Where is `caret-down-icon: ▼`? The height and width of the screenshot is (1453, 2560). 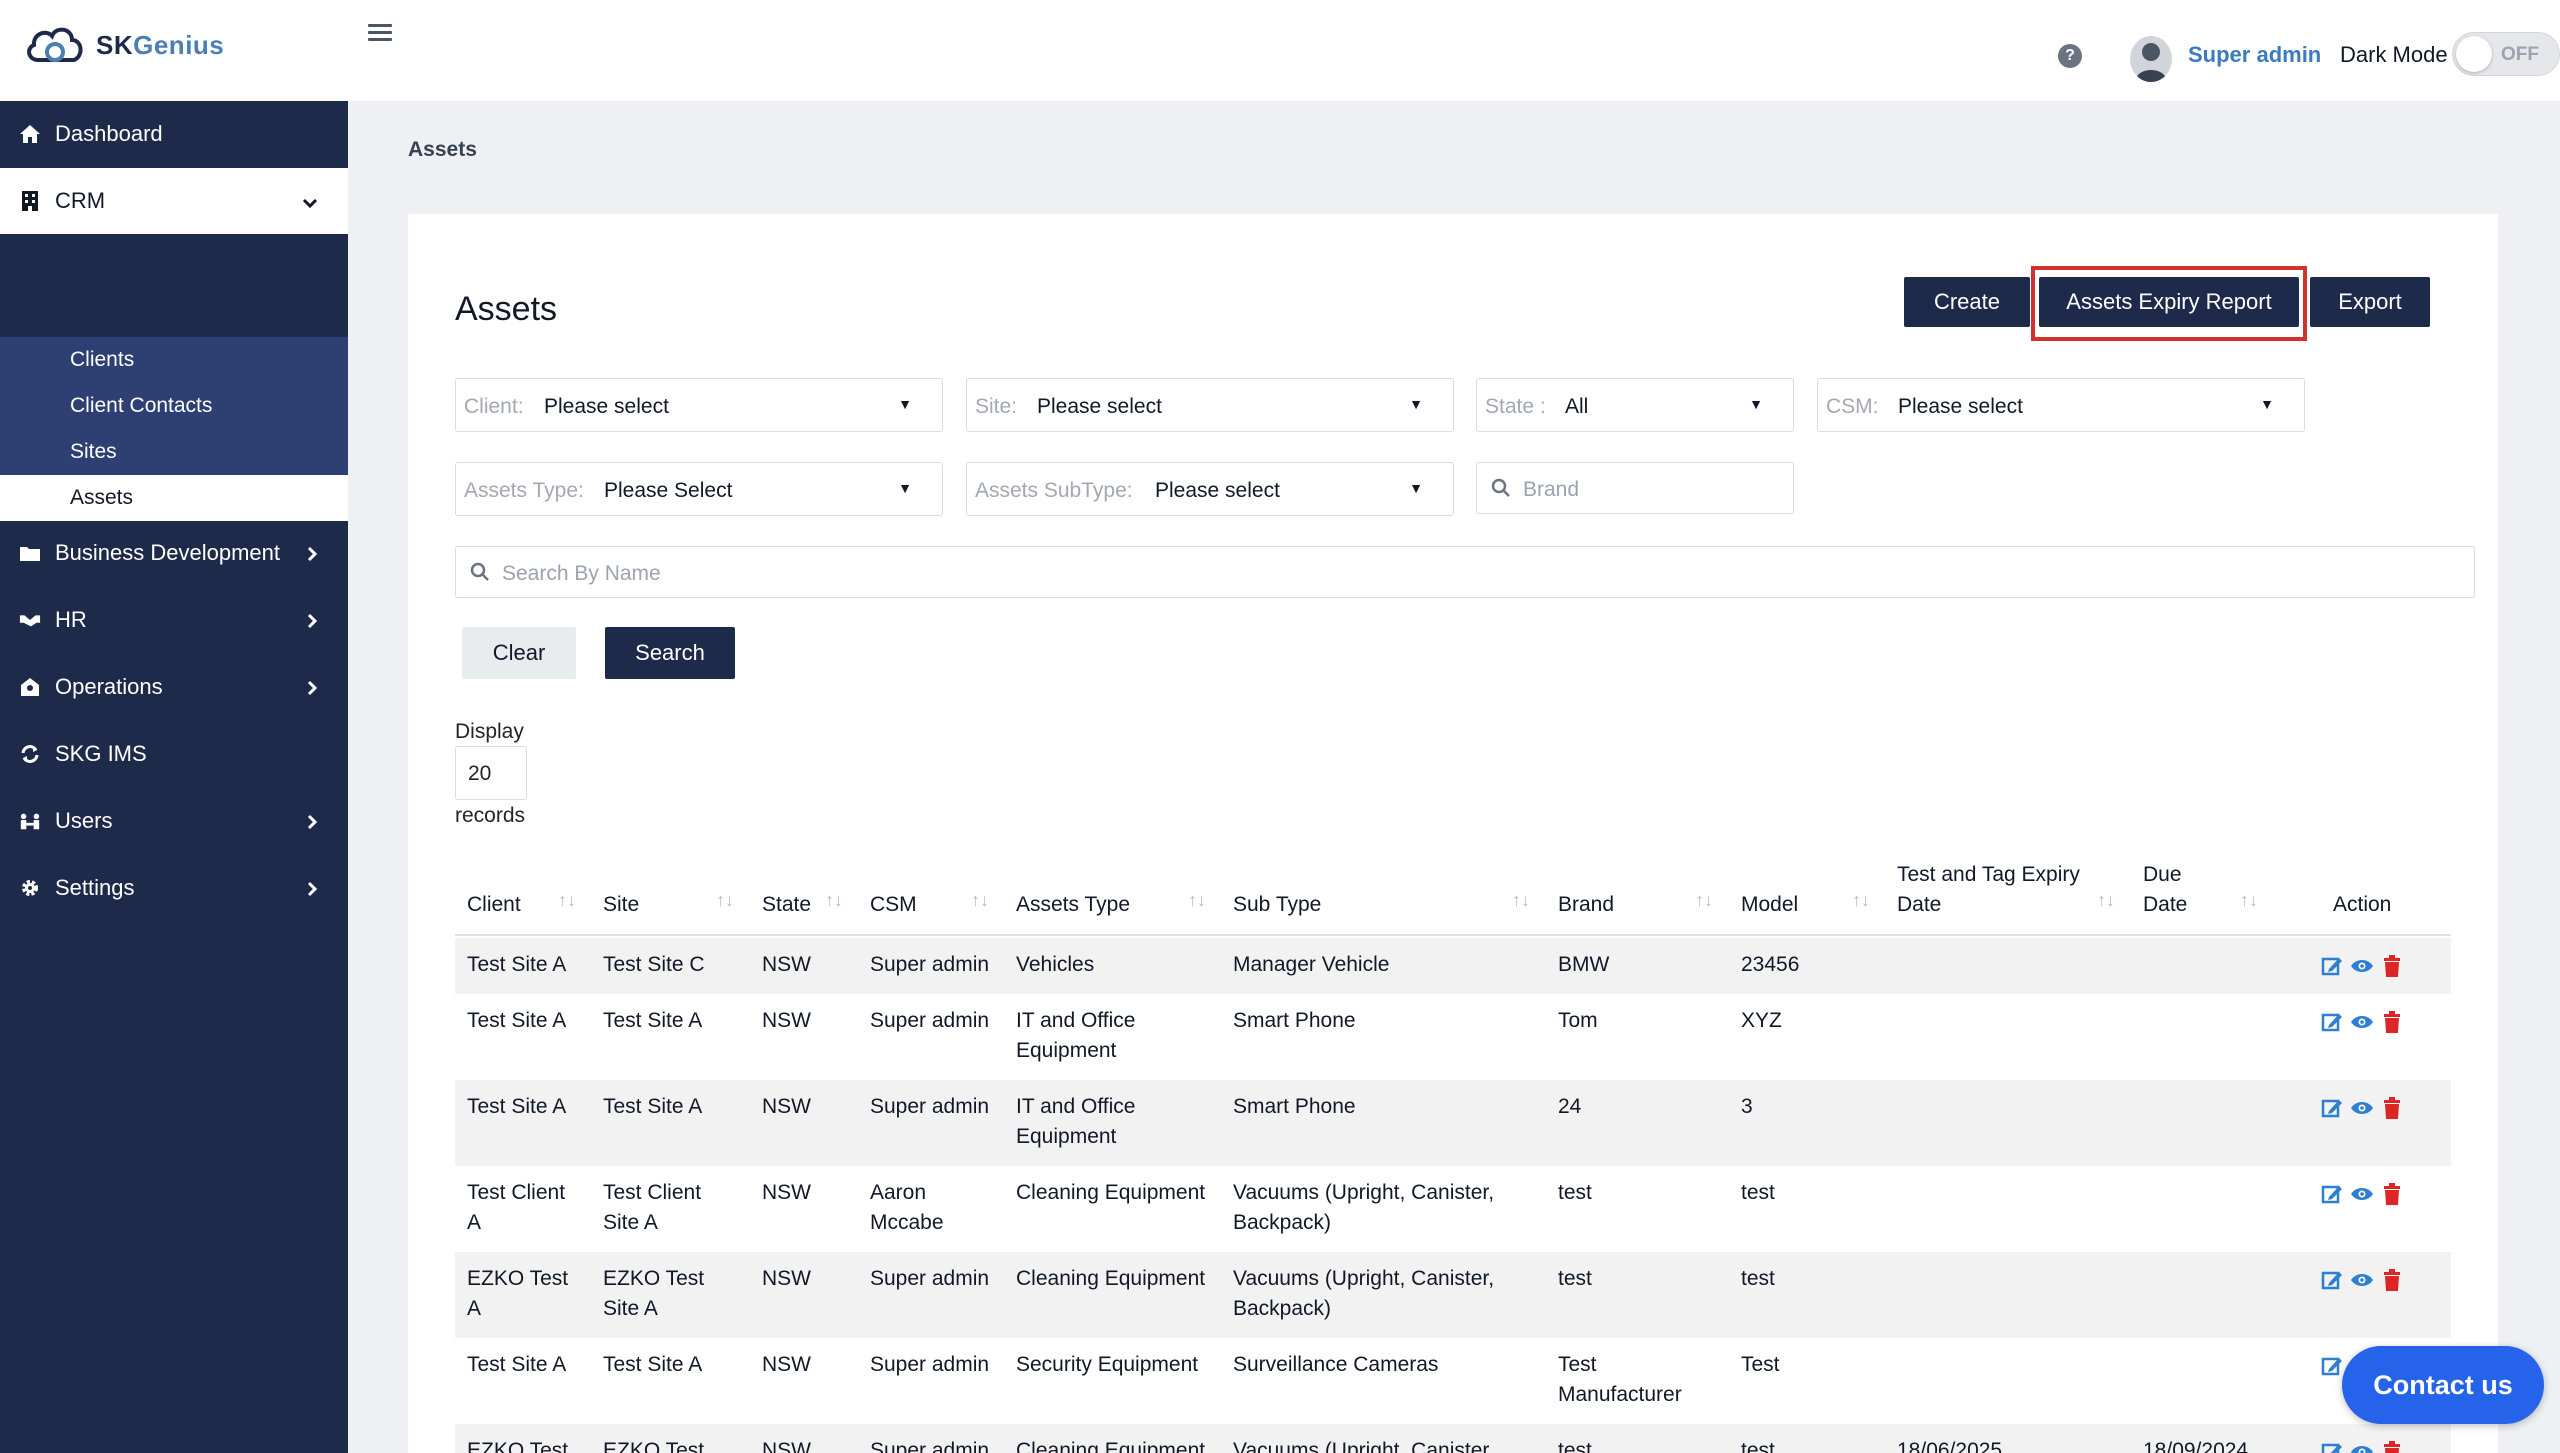
caret-down-icon: ▼ is located at coordinates (905, 404).